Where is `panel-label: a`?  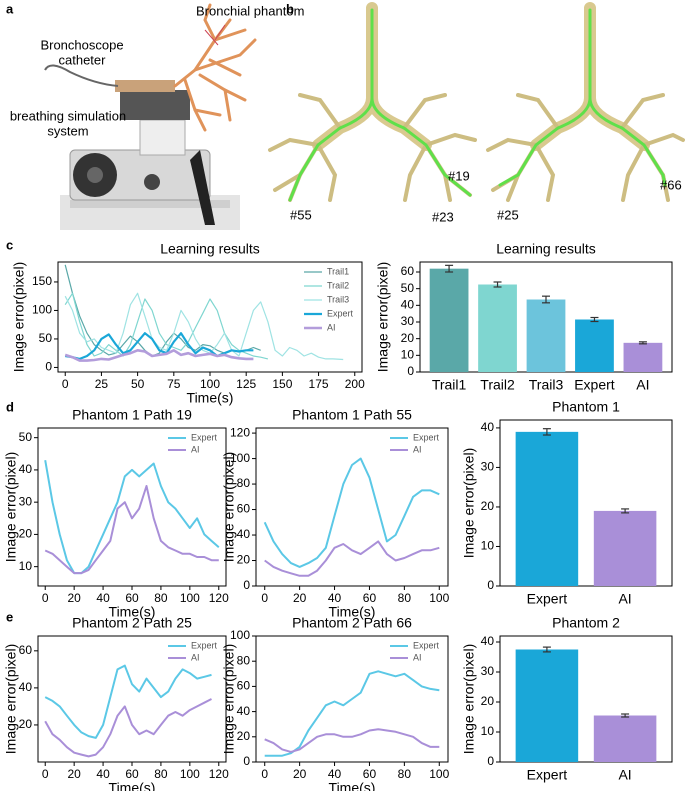
panel-label: a is located at coordinates (10, 8).